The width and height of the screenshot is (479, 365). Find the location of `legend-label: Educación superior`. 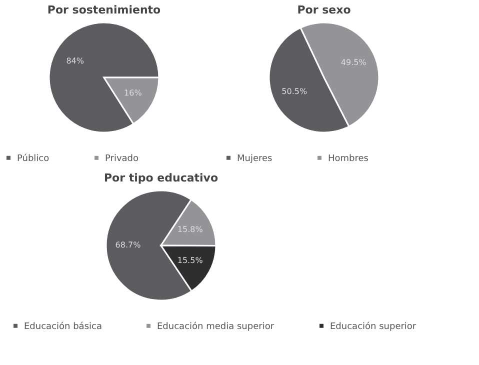

legend-label: Educación superior is located at coordinates (373, 326).